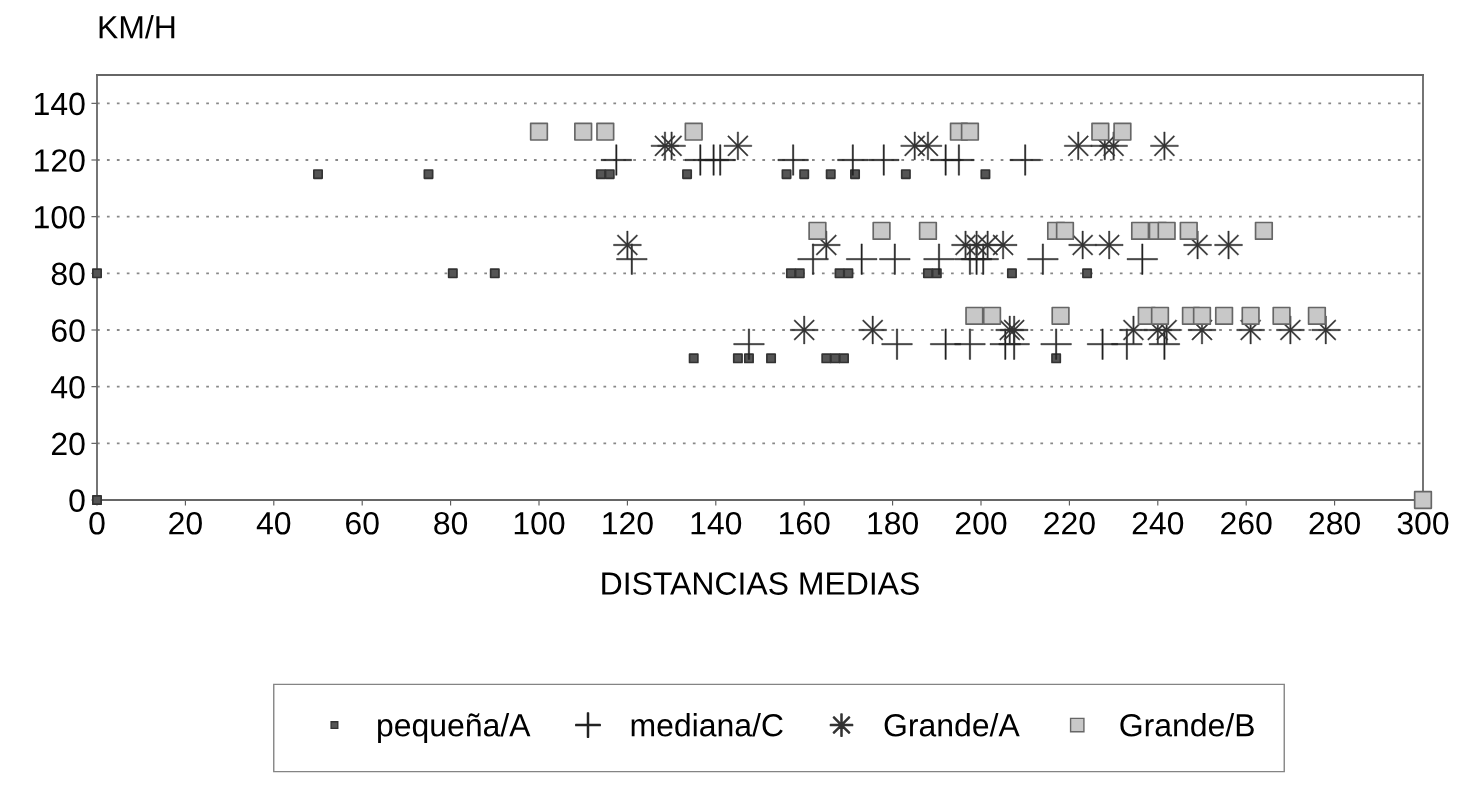 The width and height of the screenshot is (1461, 785). Describe the element at coordinates (68, 274) in the screenshot. I see `y-tick-label: 80` at that location.